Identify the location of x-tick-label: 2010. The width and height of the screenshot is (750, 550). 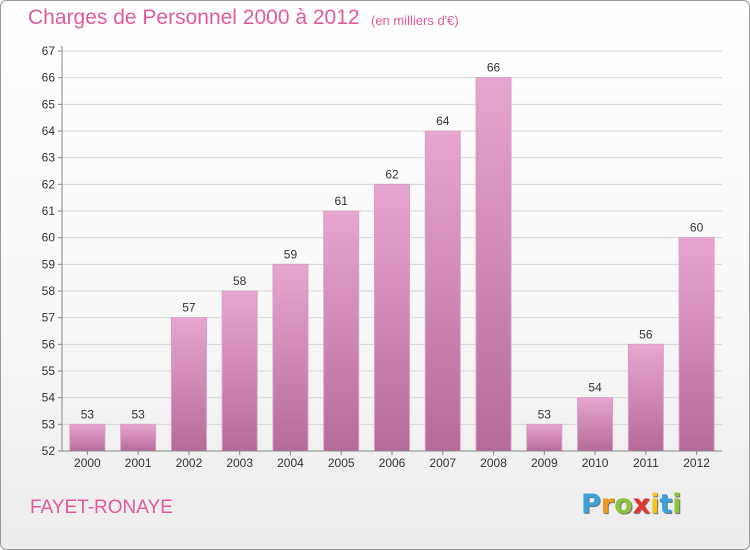
(595, 463).